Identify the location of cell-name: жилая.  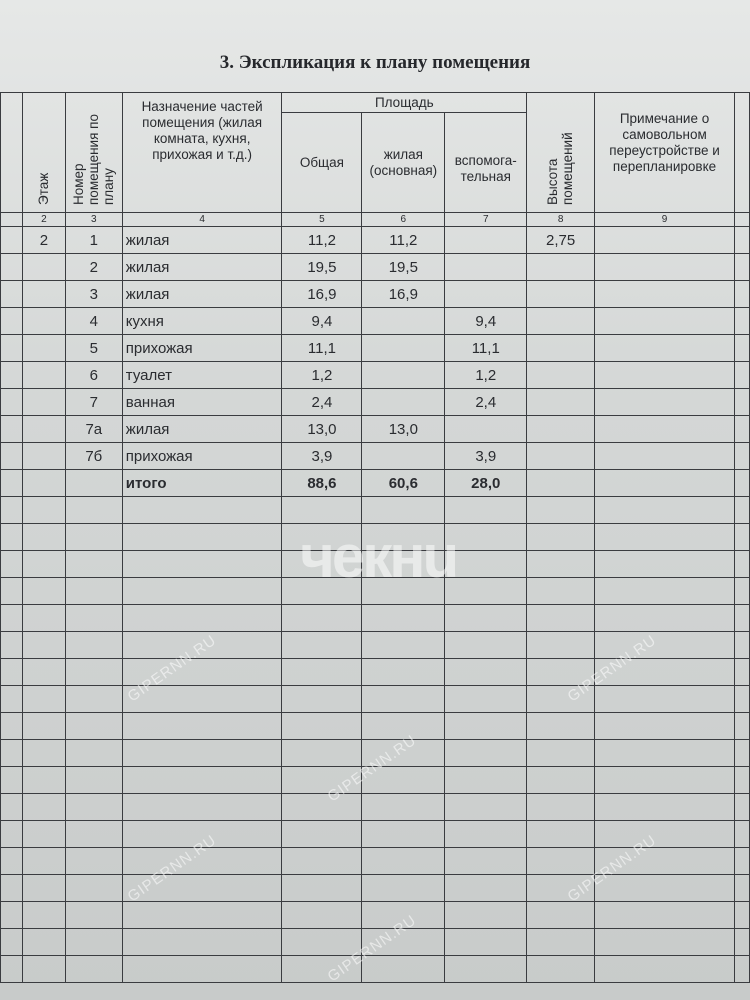
(202, 267).